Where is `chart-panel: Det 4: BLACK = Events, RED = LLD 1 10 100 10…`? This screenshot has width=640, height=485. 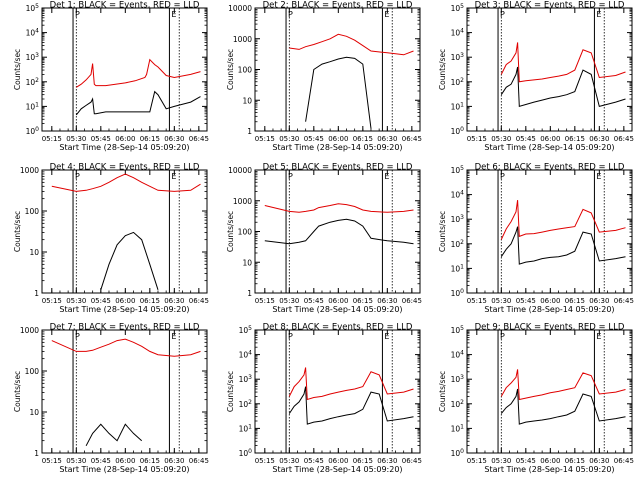 chart-panel: Det 4: BLACK = Events, RED = LLD 1 10 100 10… is located at coordinates (111, 239).